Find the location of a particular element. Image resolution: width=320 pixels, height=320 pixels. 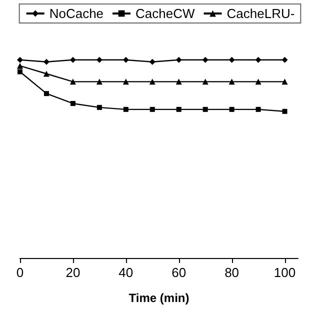

x-tick-label: 20 is located at coordinates (73, 272).